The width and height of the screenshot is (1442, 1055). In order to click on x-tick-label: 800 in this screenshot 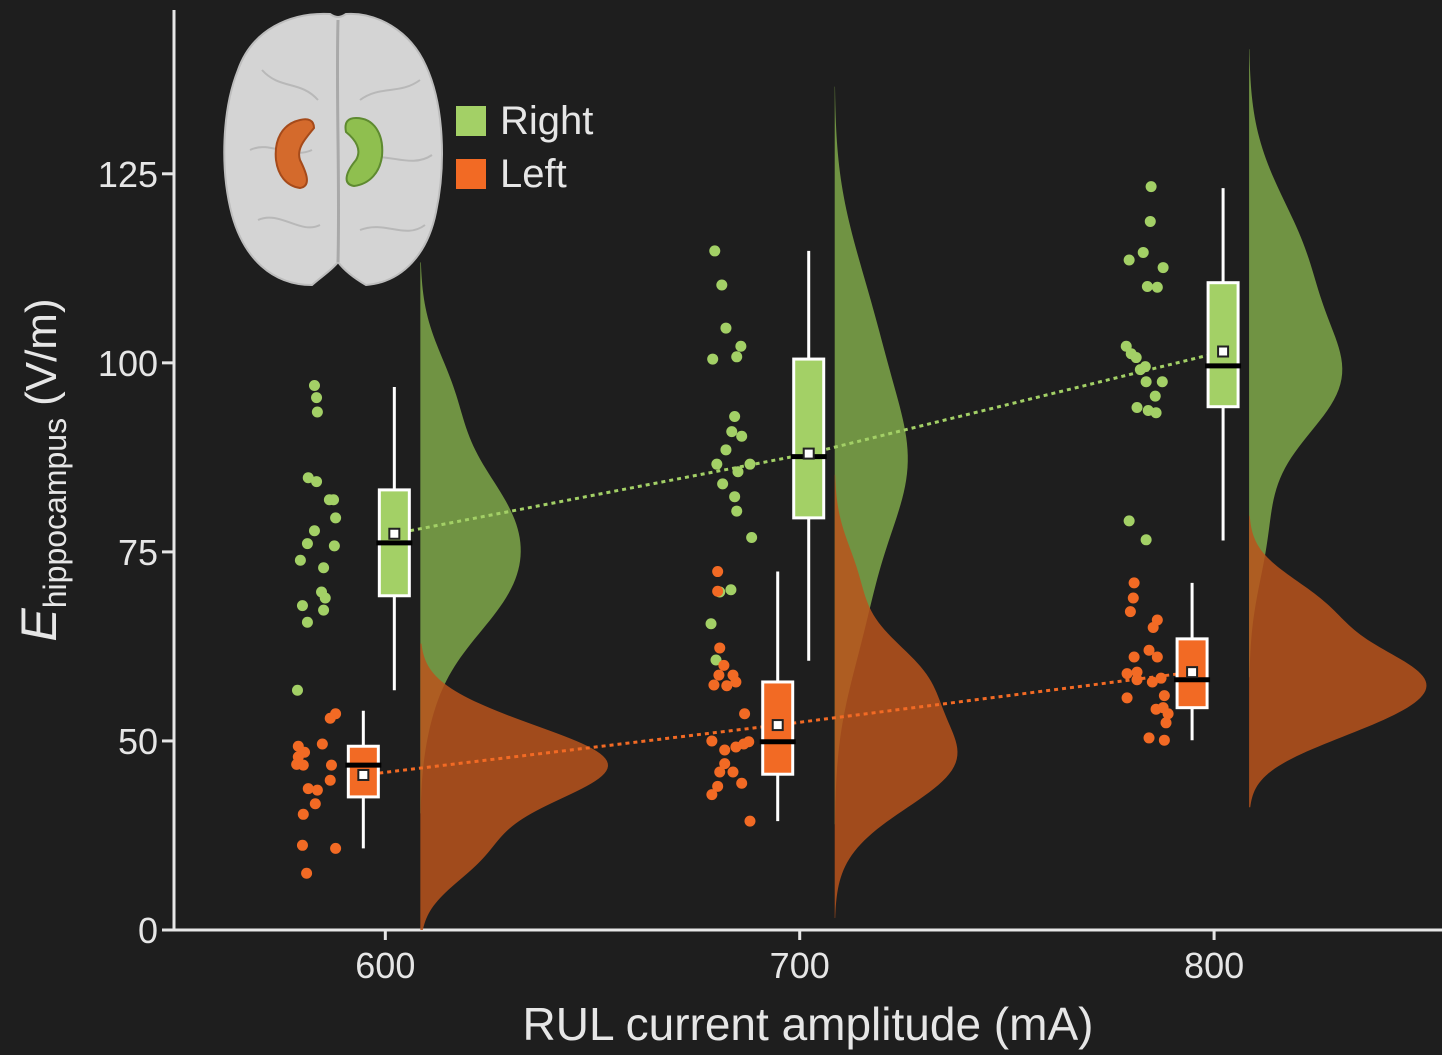, I will do `click(1214, 965)`.